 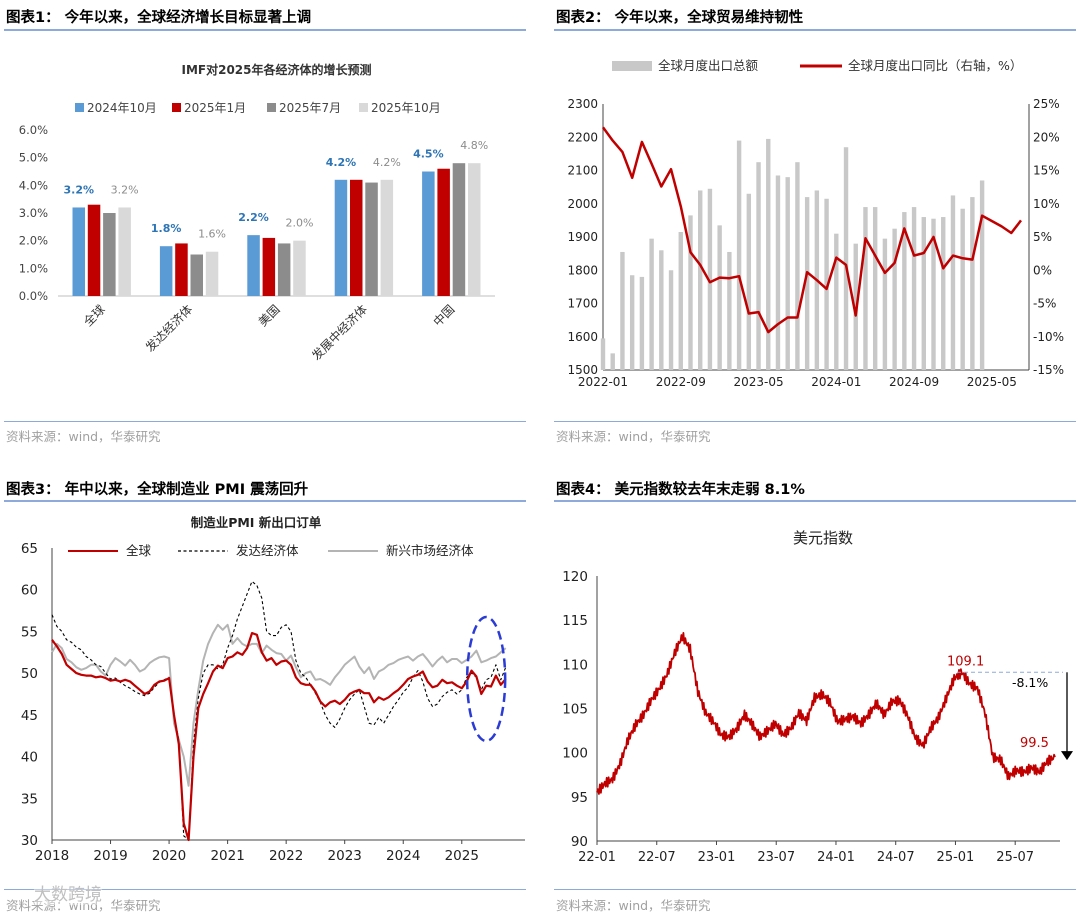 I want to click on panel1-source: 资料来源：wind，华泰研究, so click(x=83, y=436).